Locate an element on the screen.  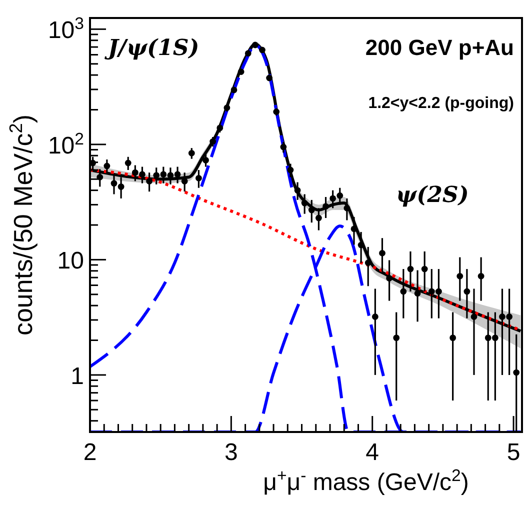
x-tick-label: 4 is located at coordinates (373, 452).